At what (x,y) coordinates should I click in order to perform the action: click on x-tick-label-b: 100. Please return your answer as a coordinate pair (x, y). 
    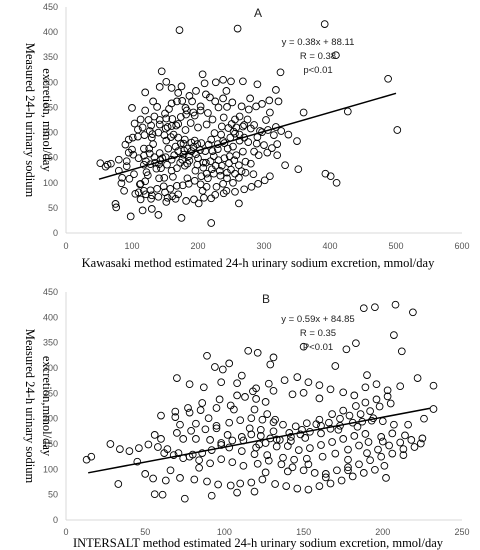
    Looking at the image, I should click on (224, 532).